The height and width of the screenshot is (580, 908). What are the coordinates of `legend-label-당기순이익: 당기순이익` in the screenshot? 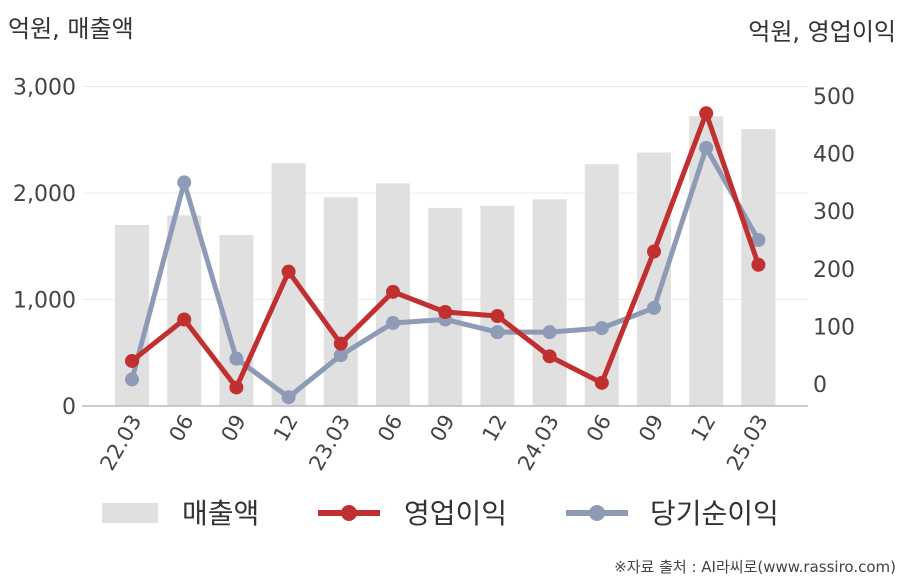 It's located at (714, 513).